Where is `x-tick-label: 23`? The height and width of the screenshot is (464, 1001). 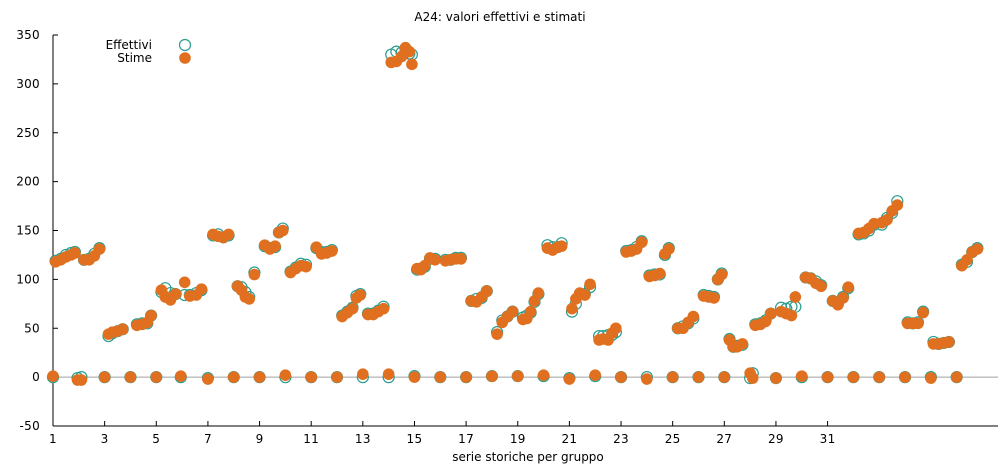 x-tick-label: 23 is located at coordinates (621, 439).